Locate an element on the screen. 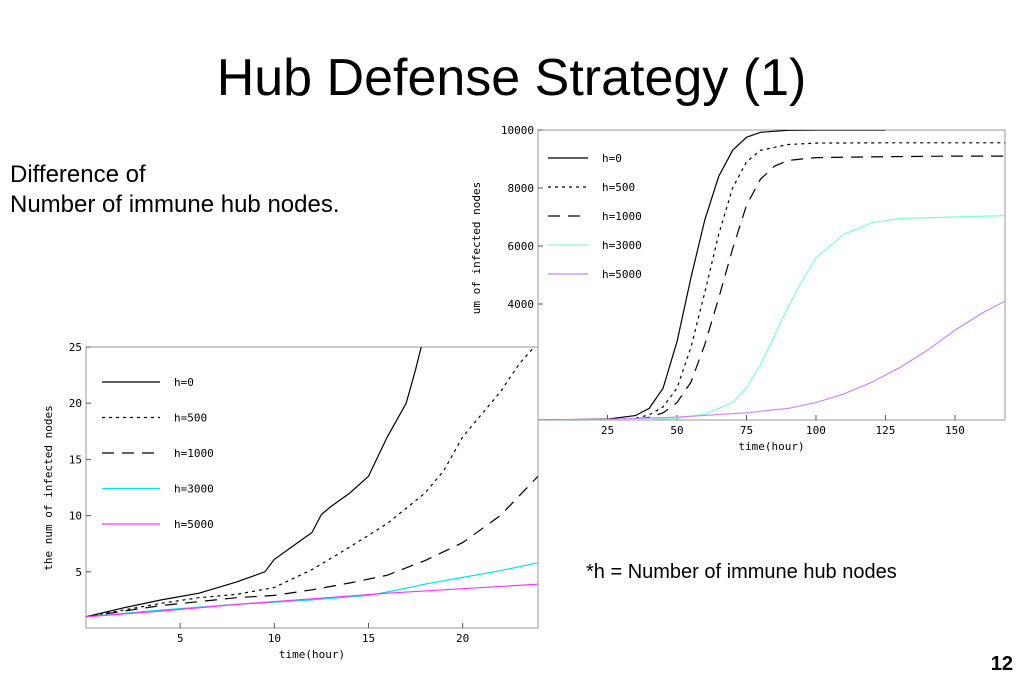 The image size is (1023, 682). y-tick-label: 8000 is located at coordinates (521, 188).